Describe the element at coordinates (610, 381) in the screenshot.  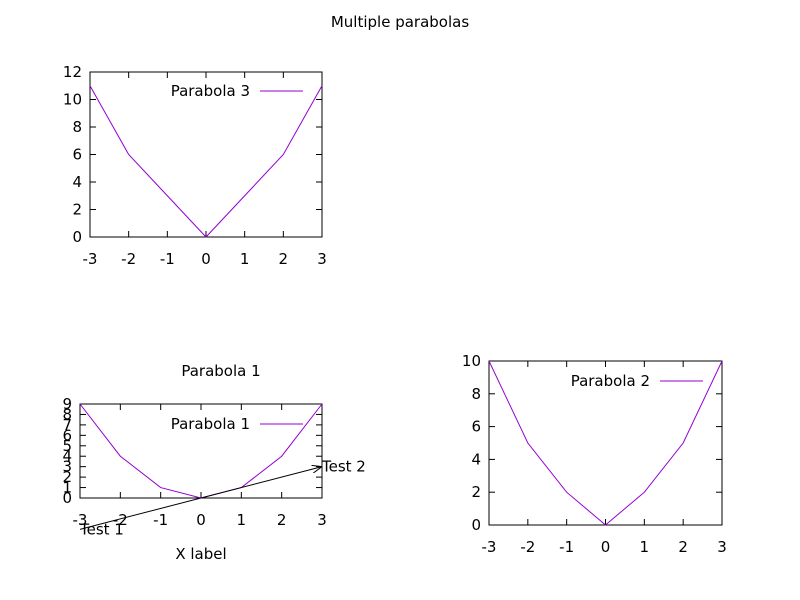
I see `legend-label: Parabola 2` at that location.